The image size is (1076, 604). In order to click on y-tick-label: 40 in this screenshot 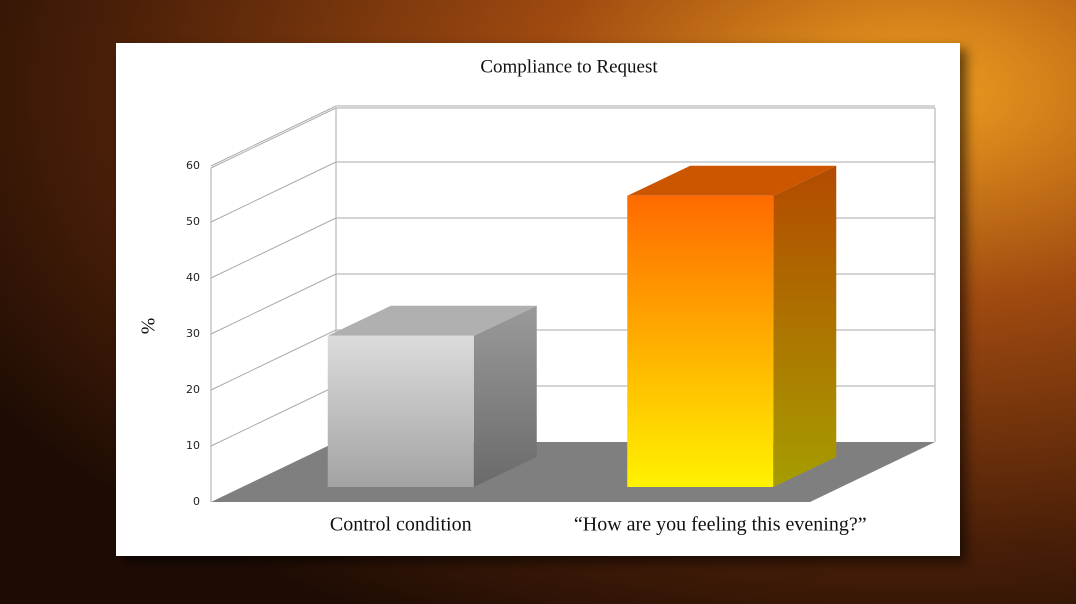, I will do `click(193, 277)`.